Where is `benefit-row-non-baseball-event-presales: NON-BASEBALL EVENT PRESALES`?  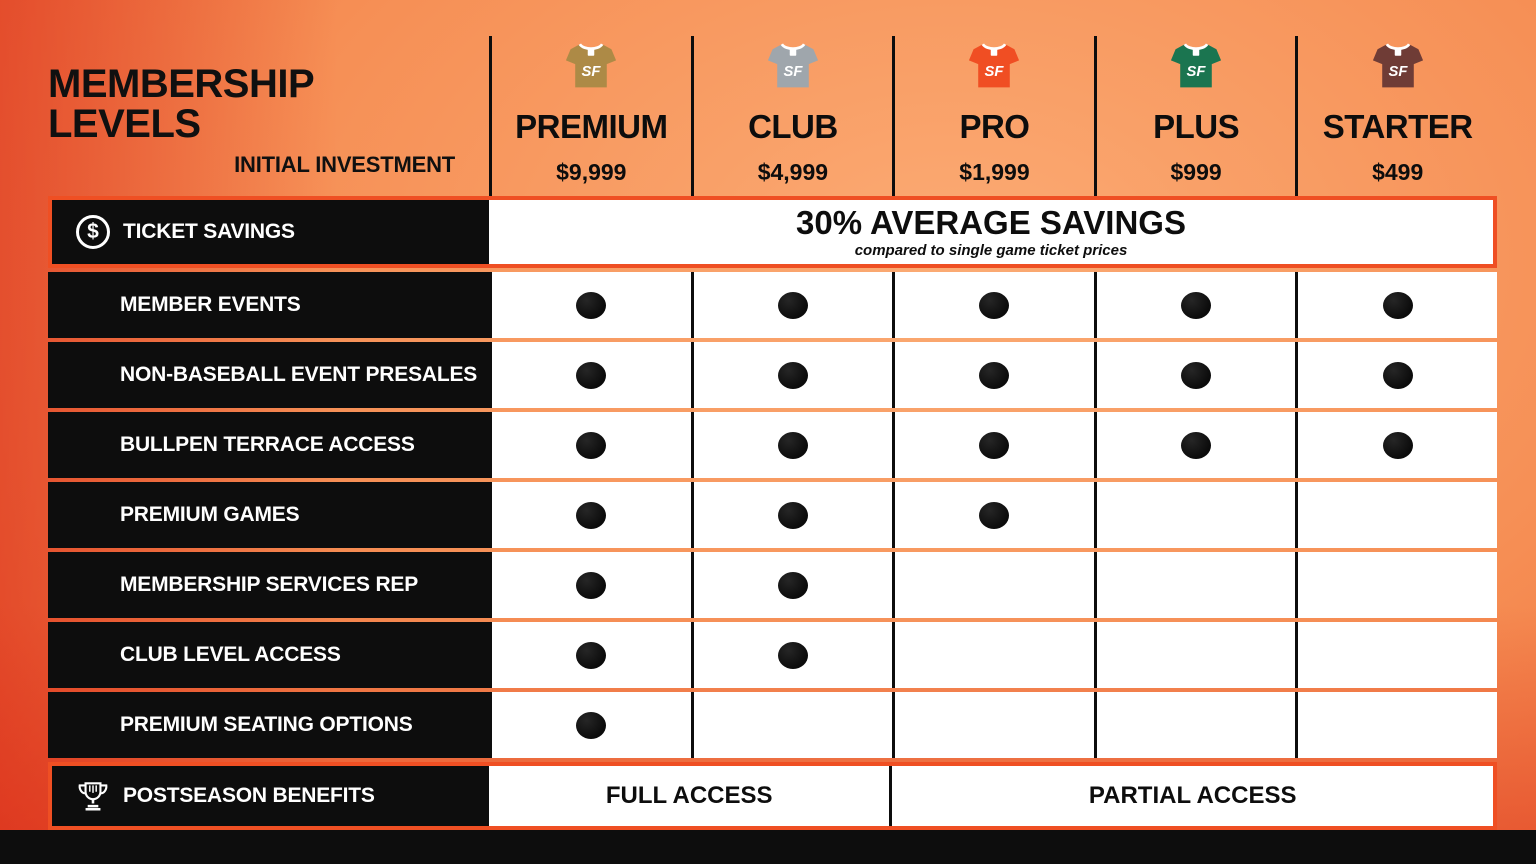
benefit-row-non-baseball-event-presales: NON-BASEBALL EVENT PRESALES is located at coordinates (772, 375).